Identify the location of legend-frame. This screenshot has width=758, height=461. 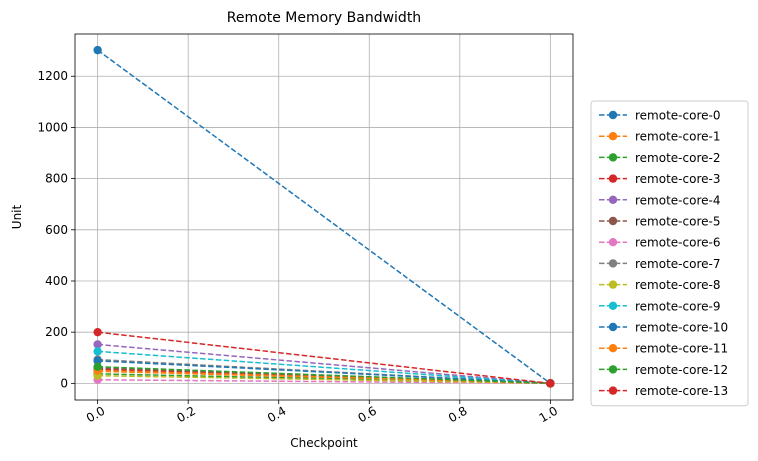
(669, 253).